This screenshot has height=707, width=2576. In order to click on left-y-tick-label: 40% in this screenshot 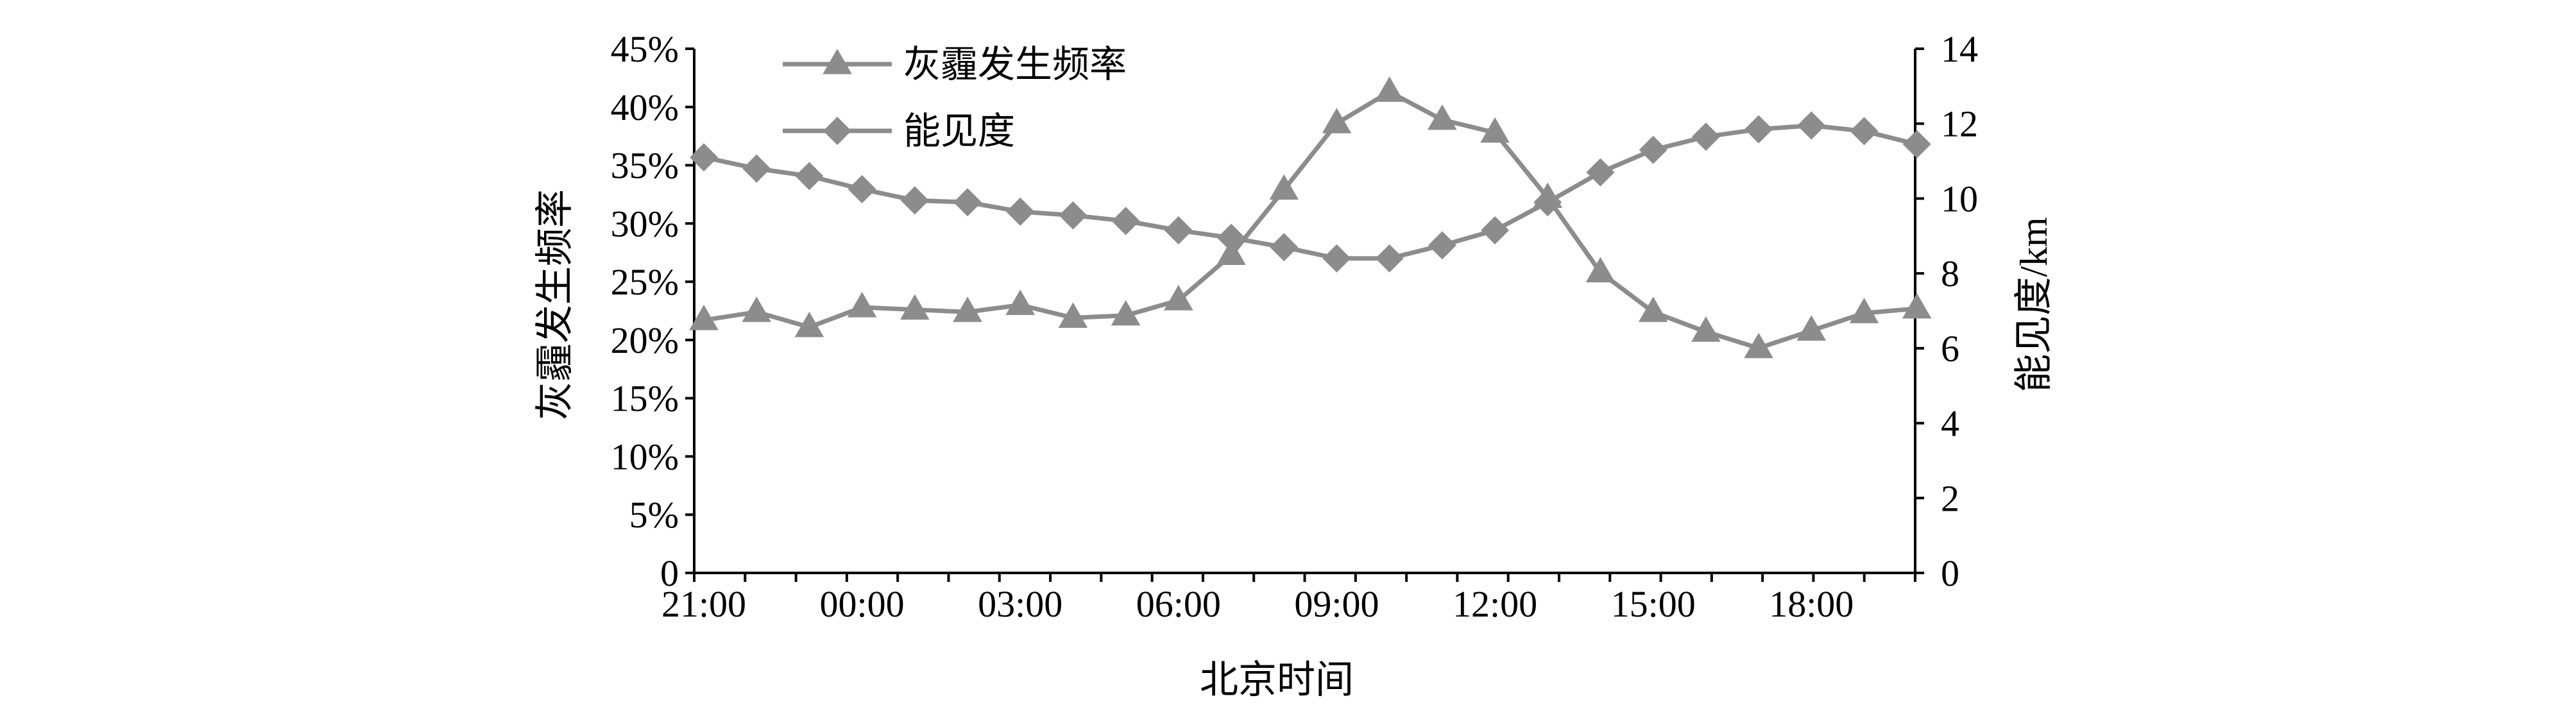, I will do `click(645, 107)`.